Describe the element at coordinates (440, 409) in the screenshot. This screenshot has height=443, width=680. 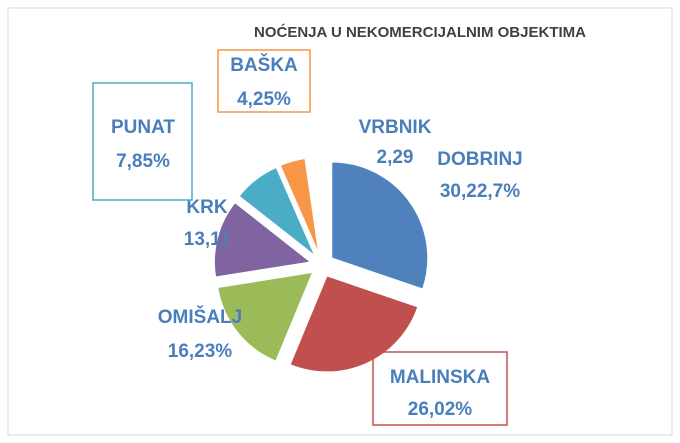
I see `value-label: 26,02%` at that location.